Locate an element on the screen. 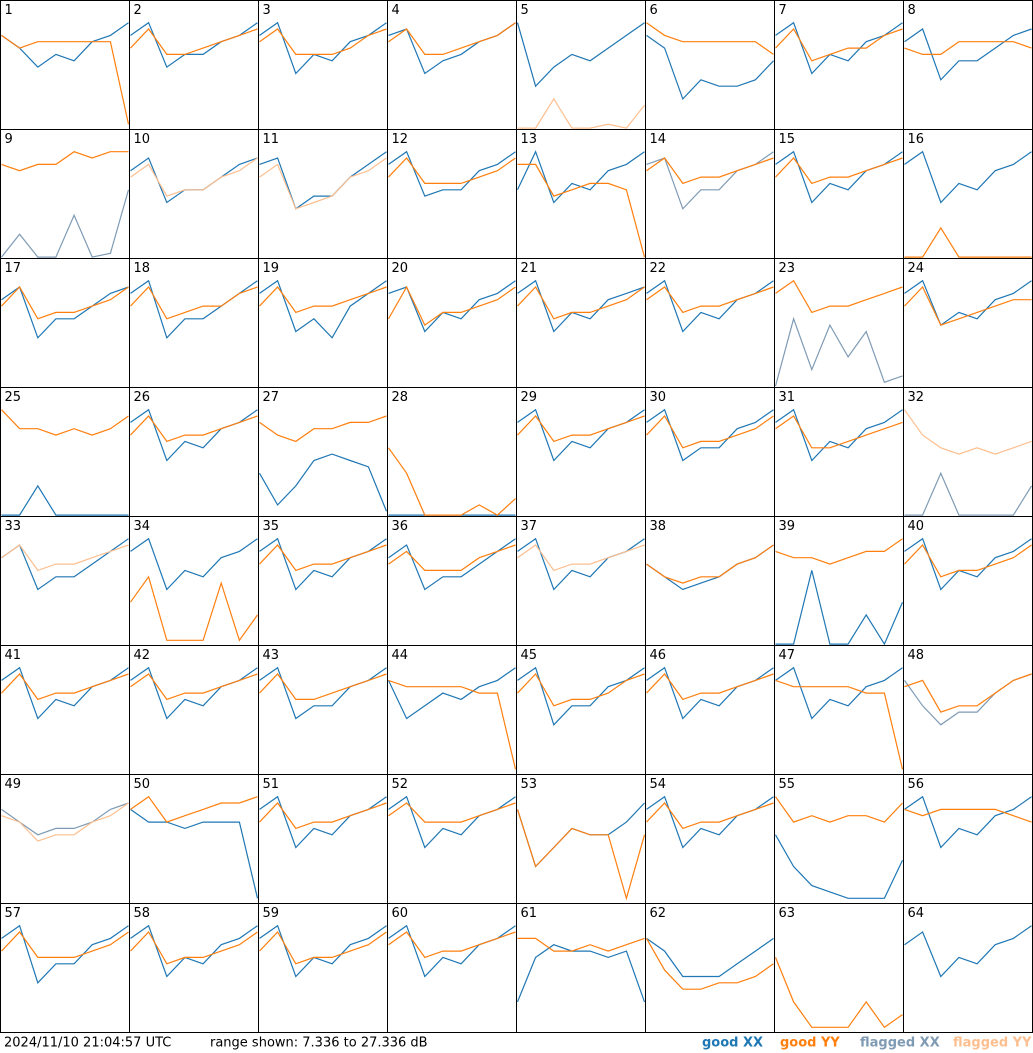 The width and height of the screenshot is (1033, 1053). panel-label: 51 is located at coordinates (271, 784).